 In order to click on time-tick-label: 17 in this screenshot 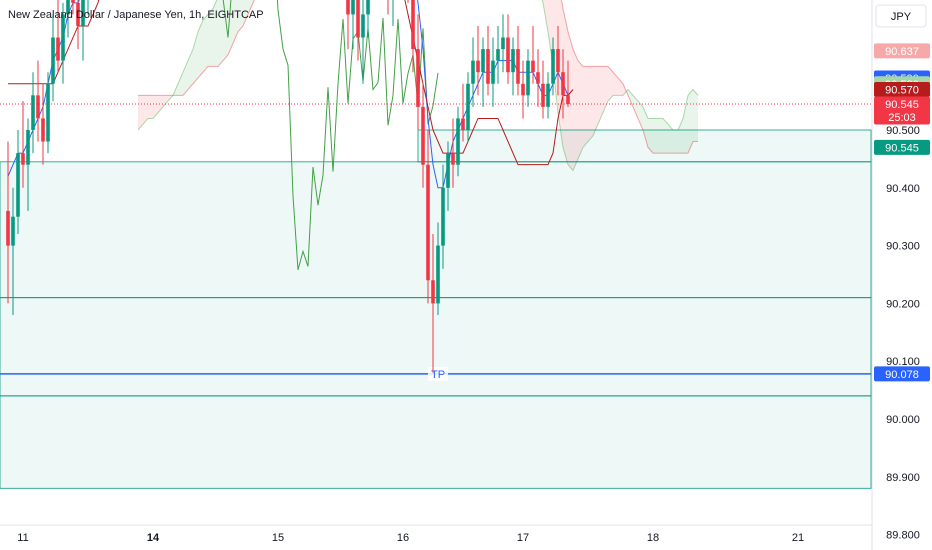, I will do `click(523, 538)`.